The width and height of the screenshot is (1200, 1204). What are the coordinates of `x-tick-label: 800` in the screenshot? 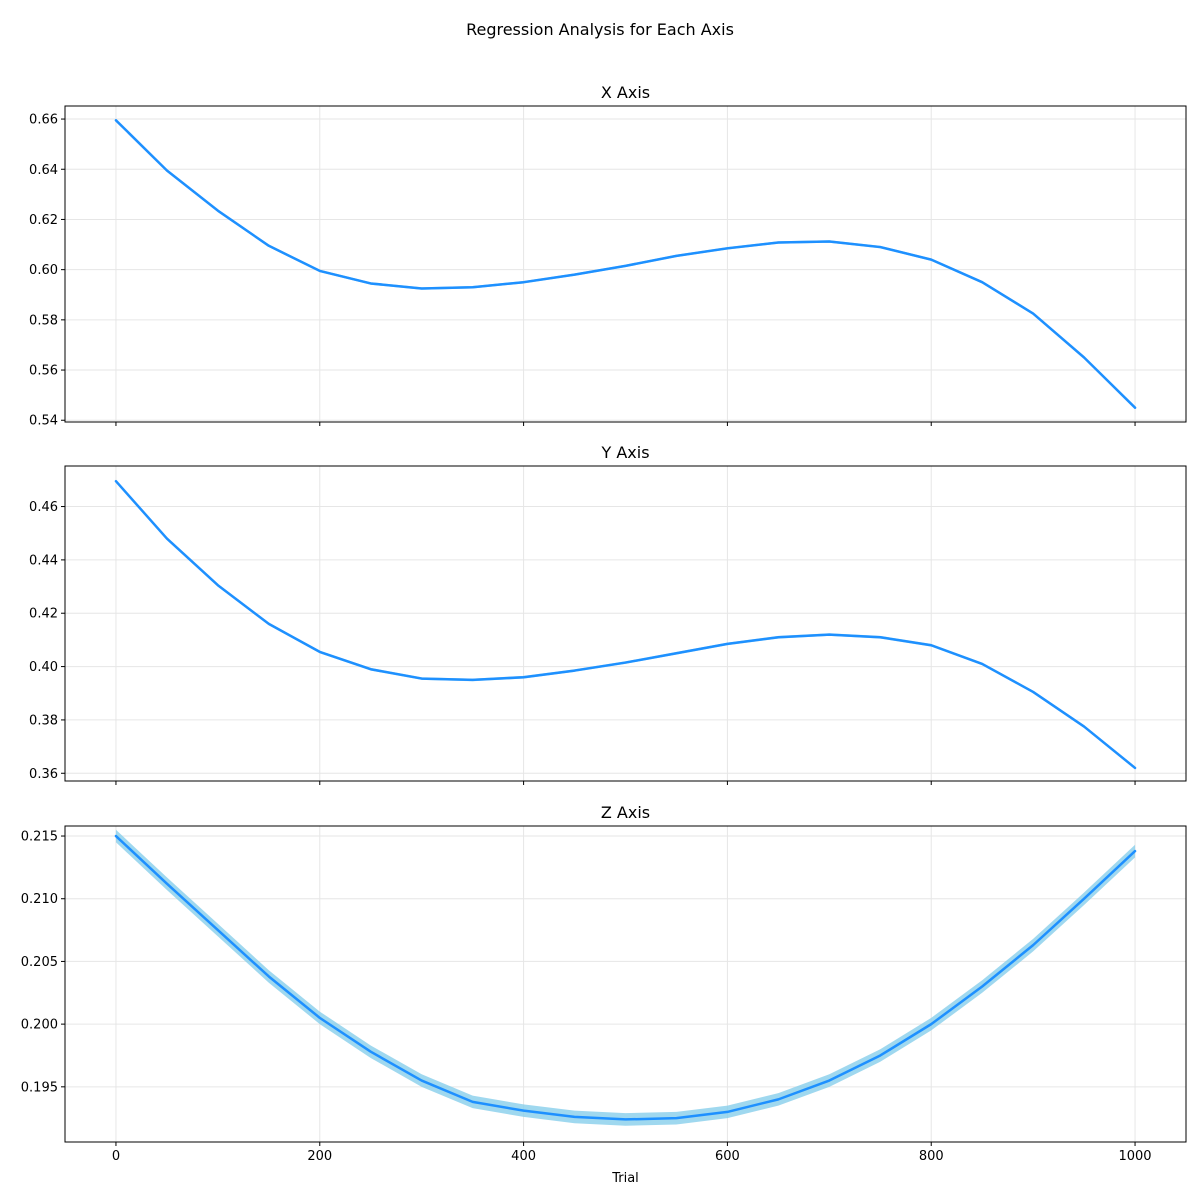 It's located at (931, 1156).